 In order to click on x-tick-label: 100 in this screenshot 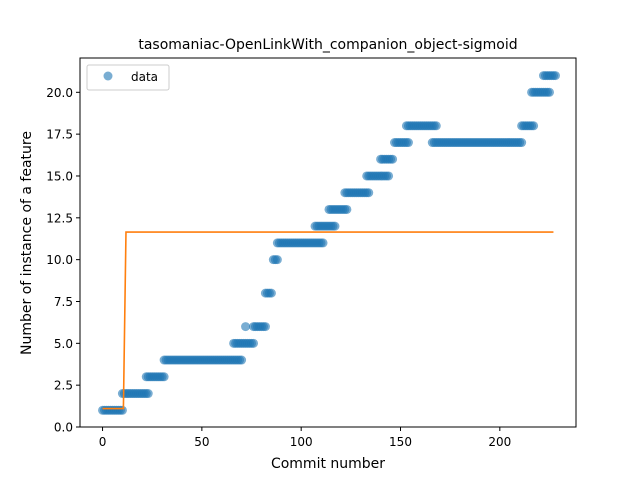, I will do `click(301, 442)`.